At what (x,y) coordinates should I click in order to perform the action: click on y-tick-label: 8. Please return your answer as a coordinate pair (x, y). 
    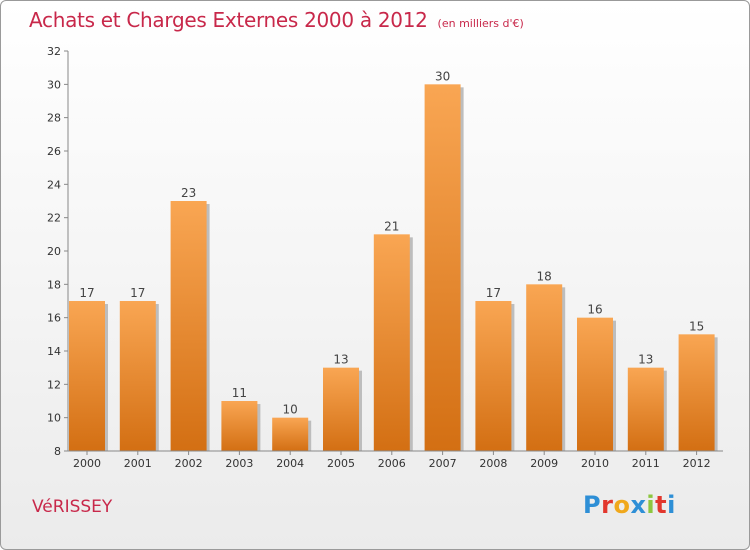
    Looking at the image, I should click on (57, 451).